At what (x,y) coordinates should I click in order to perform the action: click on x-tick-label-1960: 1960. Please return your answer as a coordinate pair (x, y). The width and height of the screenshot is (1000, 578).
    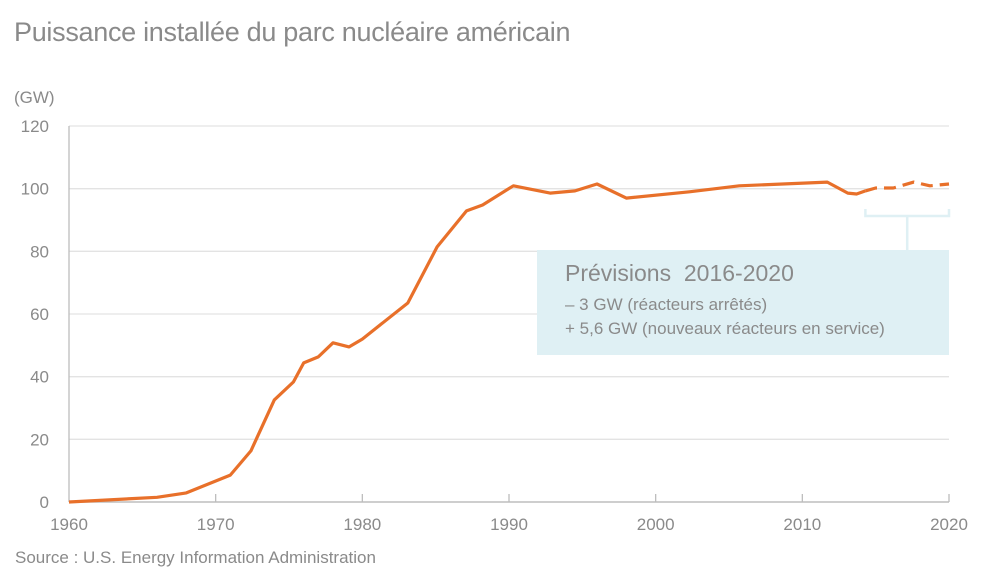
    Looking at the image, I should click on (69, 524).